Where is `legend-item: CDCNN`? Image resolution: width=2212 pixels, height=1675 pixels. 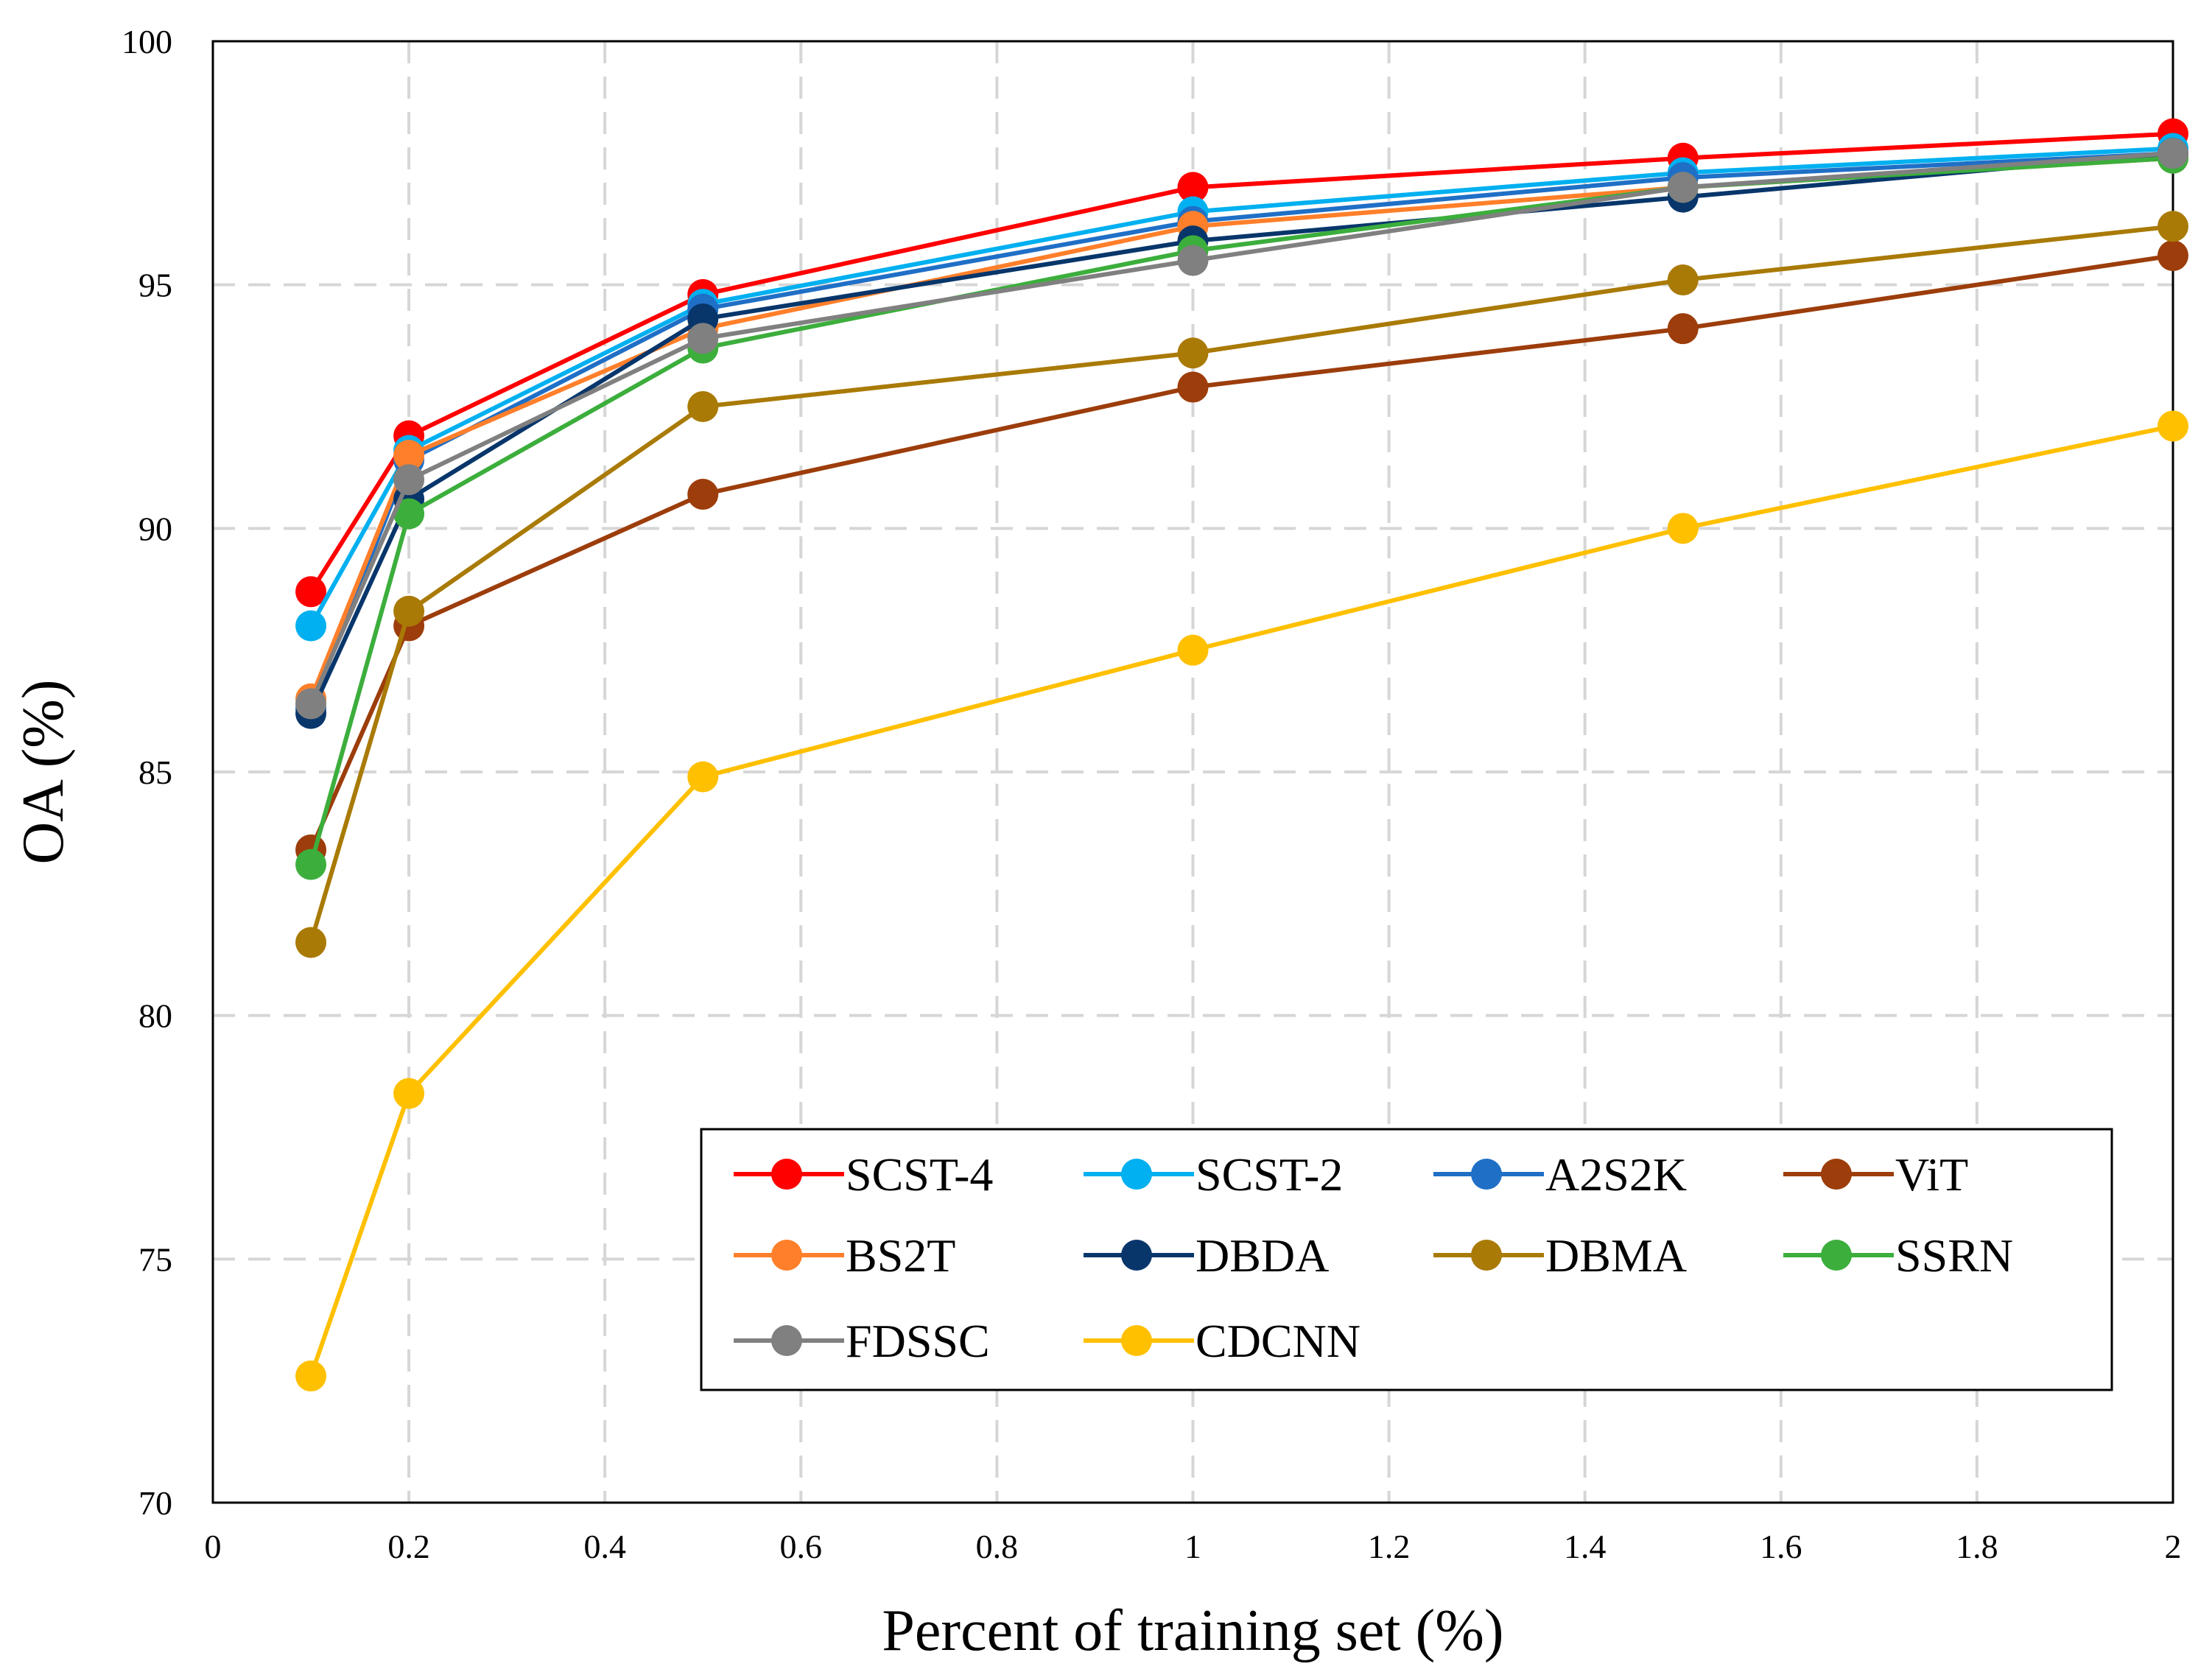
legend-item: CDCNN is located at coordinates (1222, 1341).